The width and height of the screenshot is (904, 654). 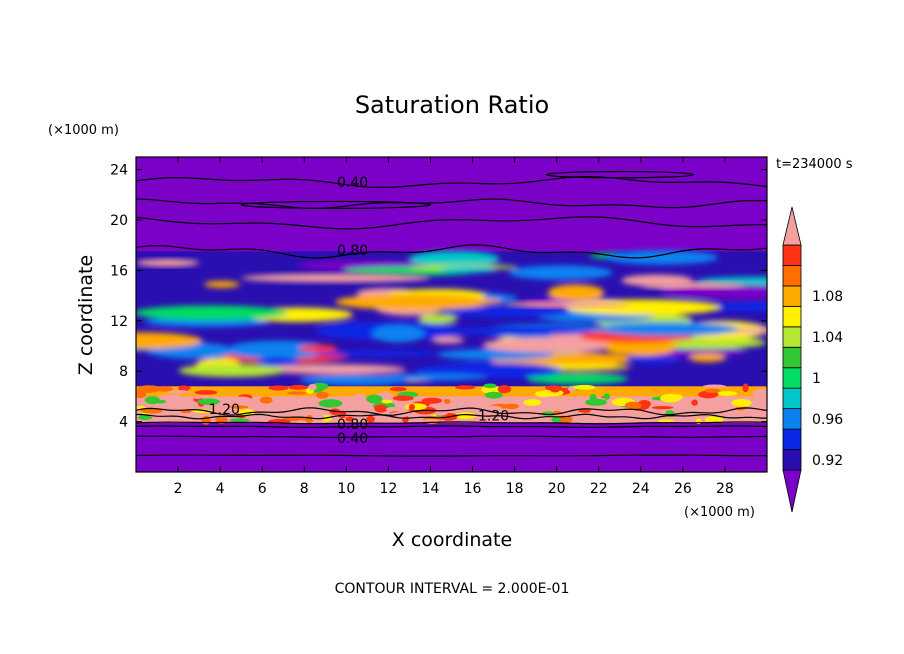 What do you see at coordinates (346, 489) in the screenshot?
I see `x-tick-label: 10` at bounding box center [346, 489].